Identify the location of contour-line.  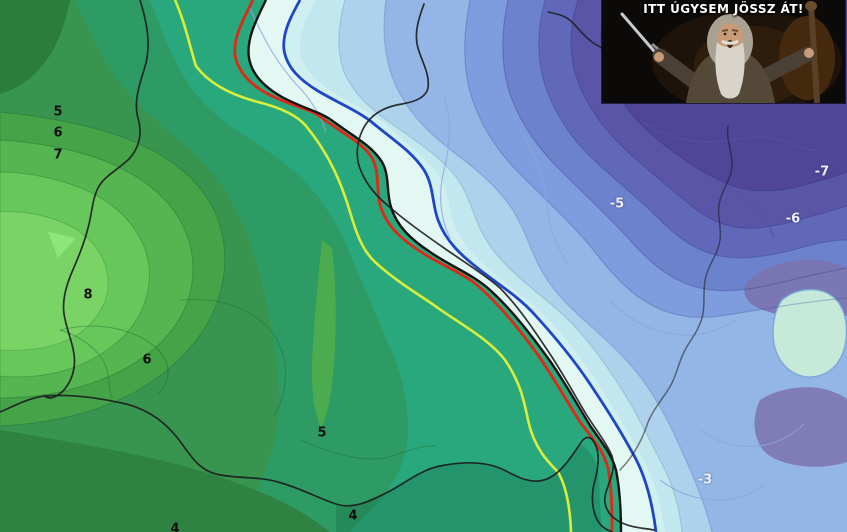
(708, 114).